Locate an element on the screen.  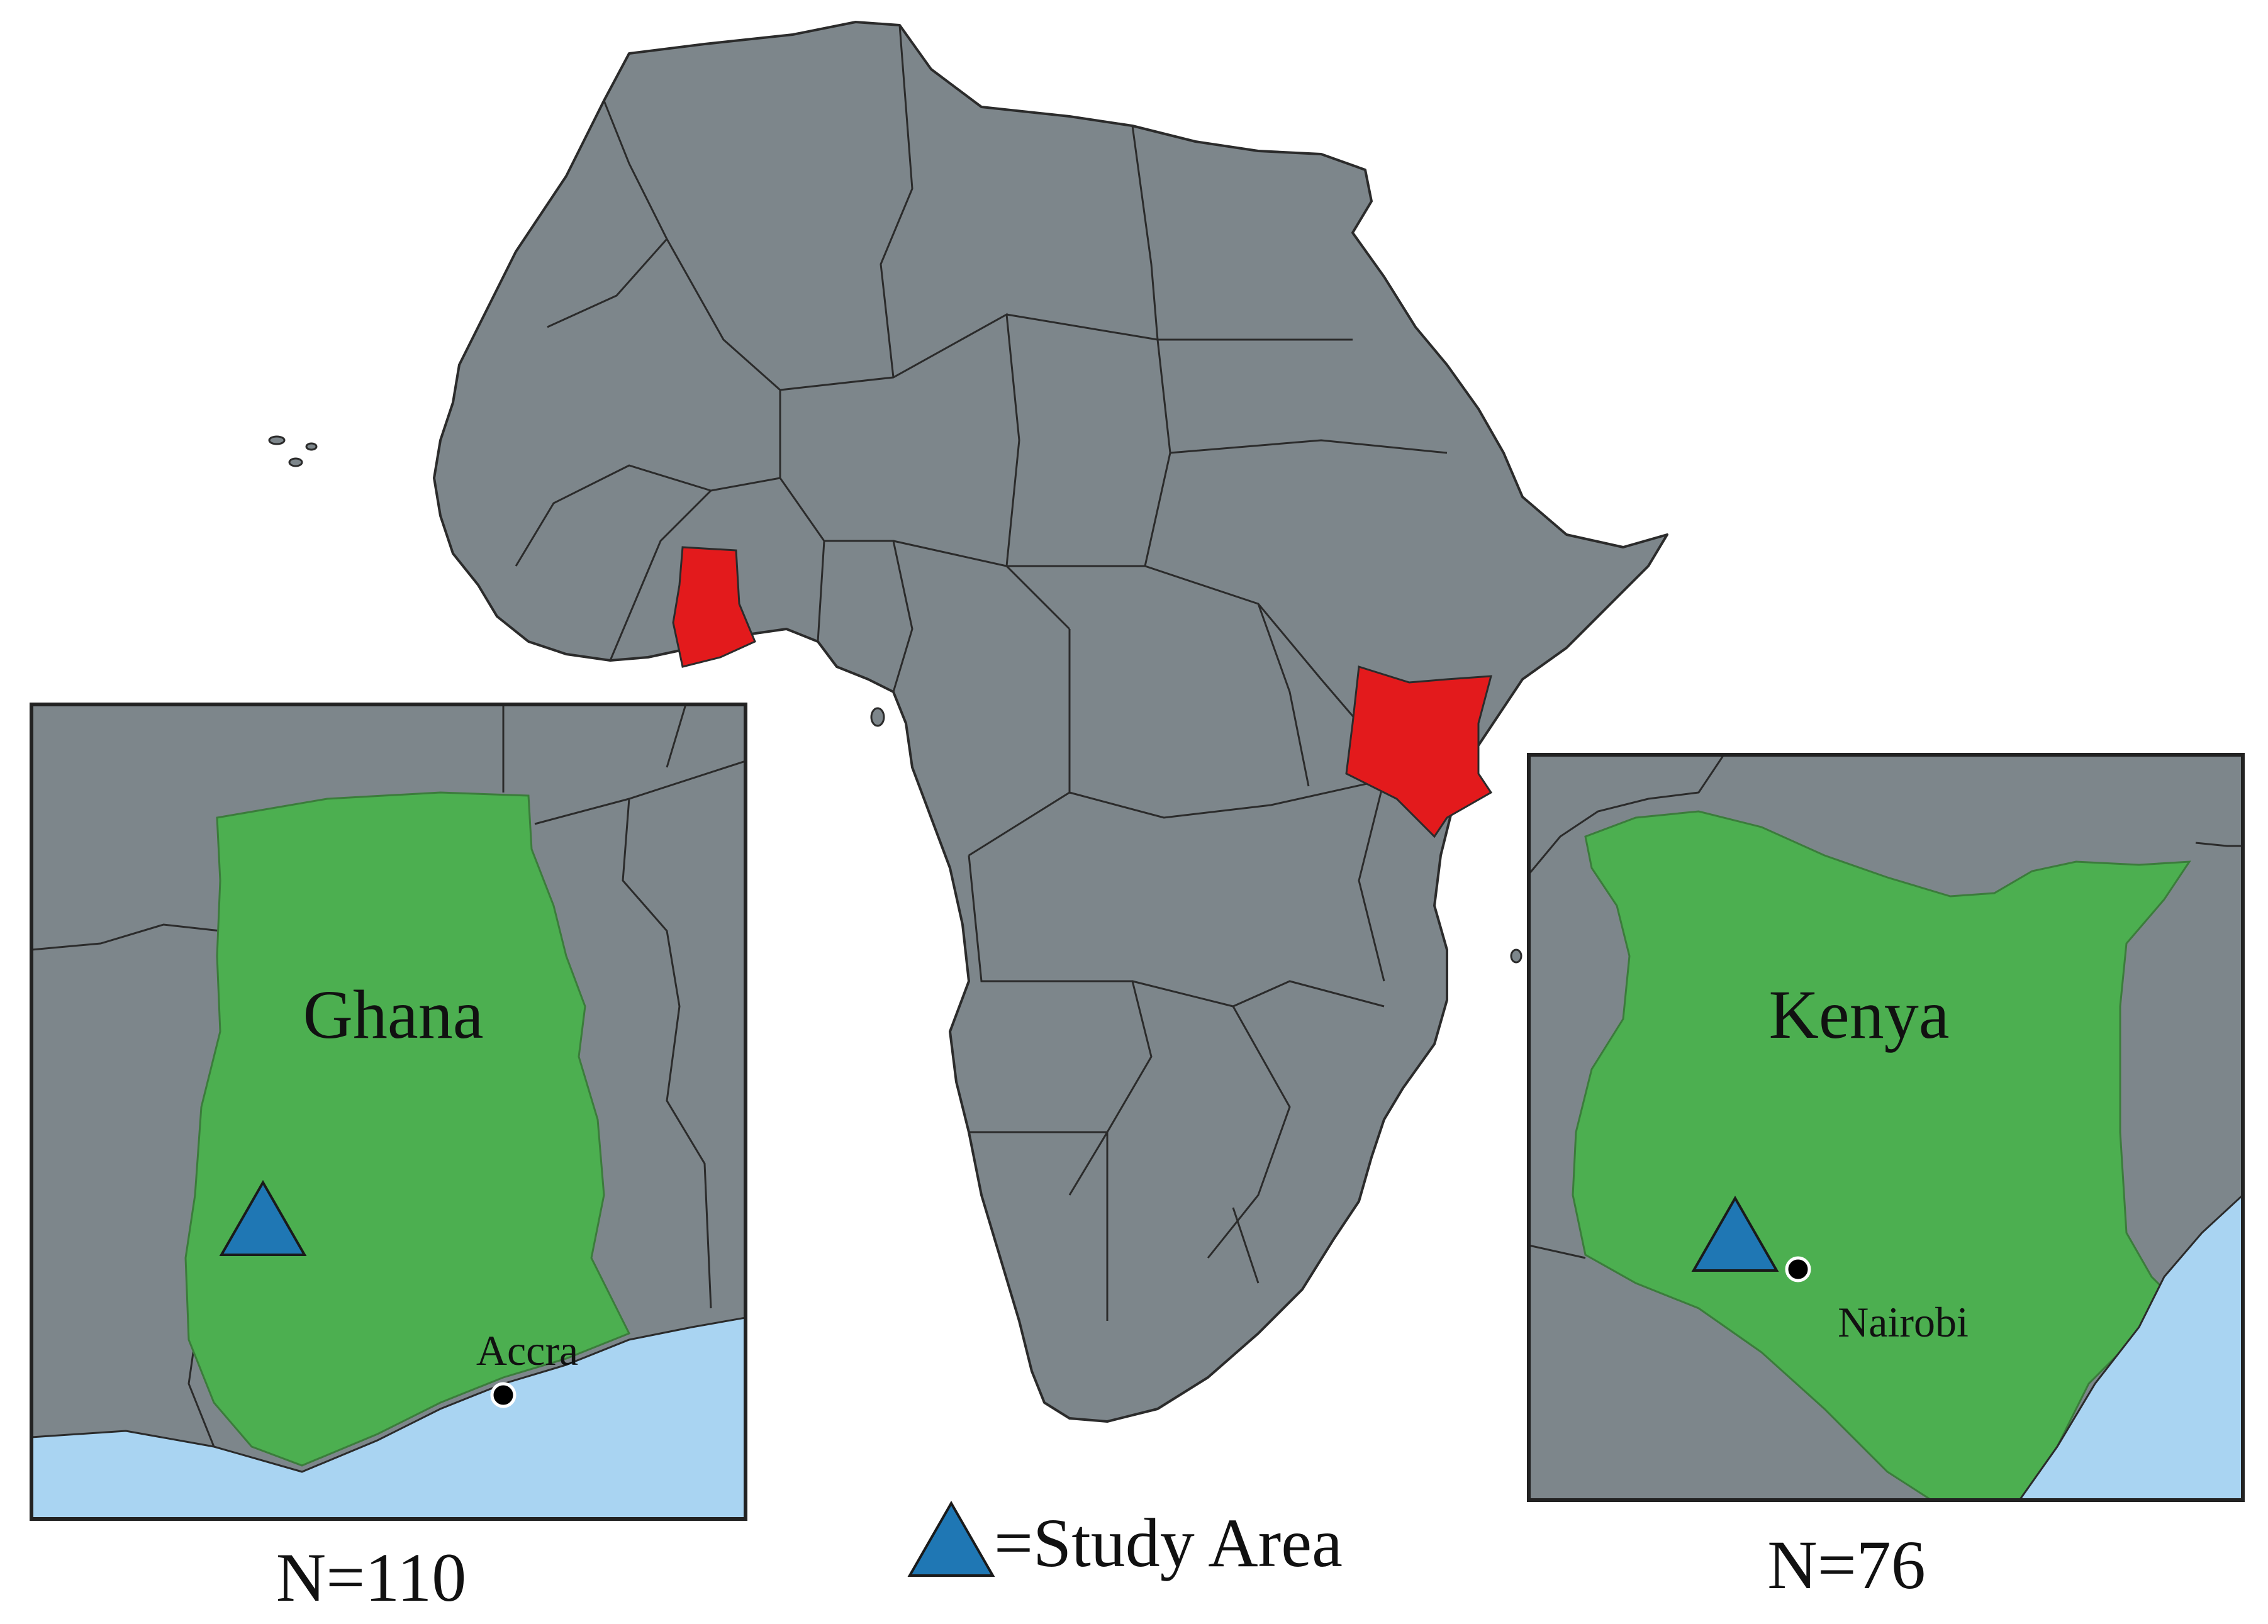
kenya-highlight is located at coordinates (1419, 751).